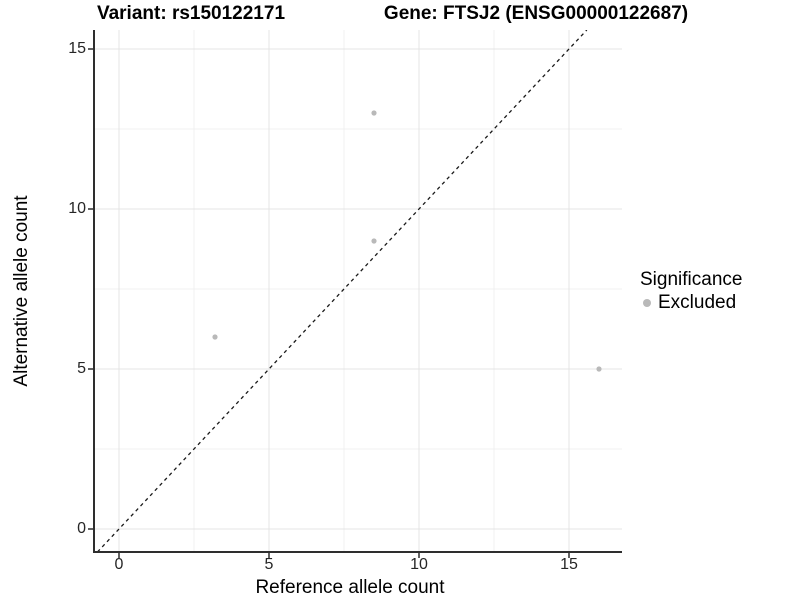 Image resolution: width=800 pixels, height=600 pixels. I want to click on x-tick-label: 15, so click(569, 564).